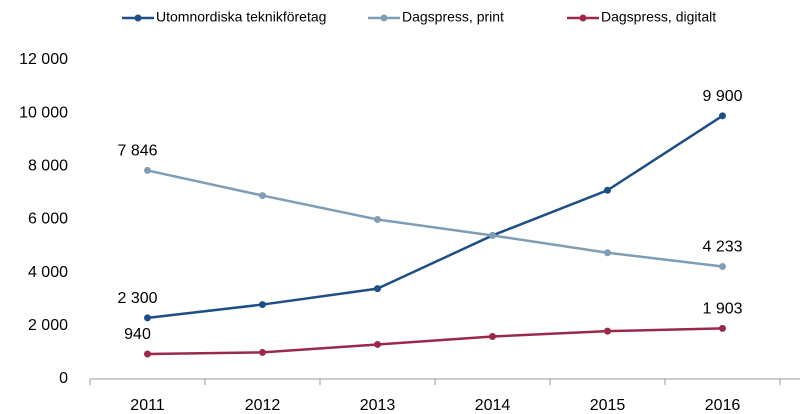 The width and height of the screenshot is (801, 414). I want to click on y-tick-label: 10 000, so click(43, 112).